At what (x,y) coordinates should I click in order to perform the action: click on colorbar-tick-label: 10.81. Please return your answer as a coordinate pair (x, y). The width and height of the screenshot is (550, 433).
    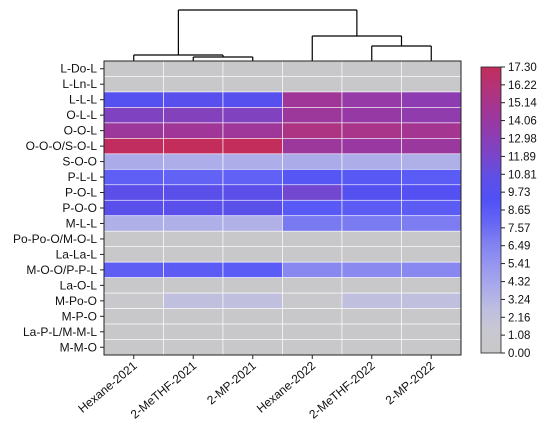
    Looking at the image, I should click on (522, 175).